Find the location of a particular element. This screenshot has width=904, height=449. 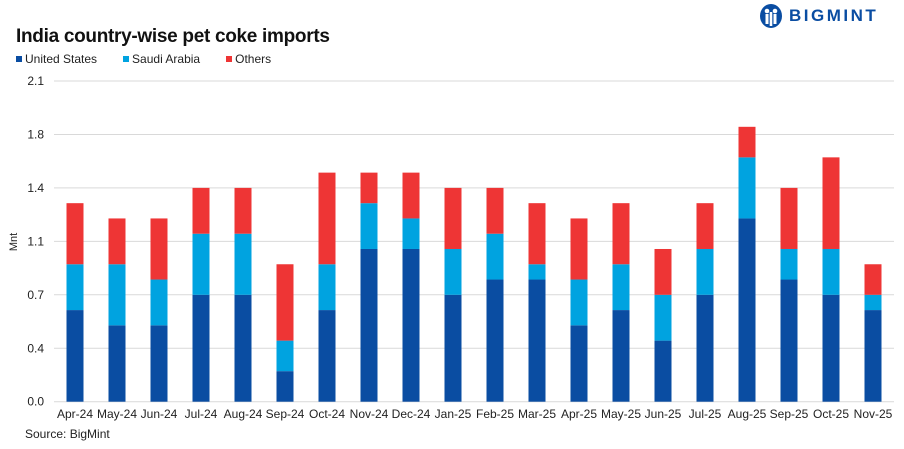

x-tick-label: Jul-24 is located at coordinates (201, 414).